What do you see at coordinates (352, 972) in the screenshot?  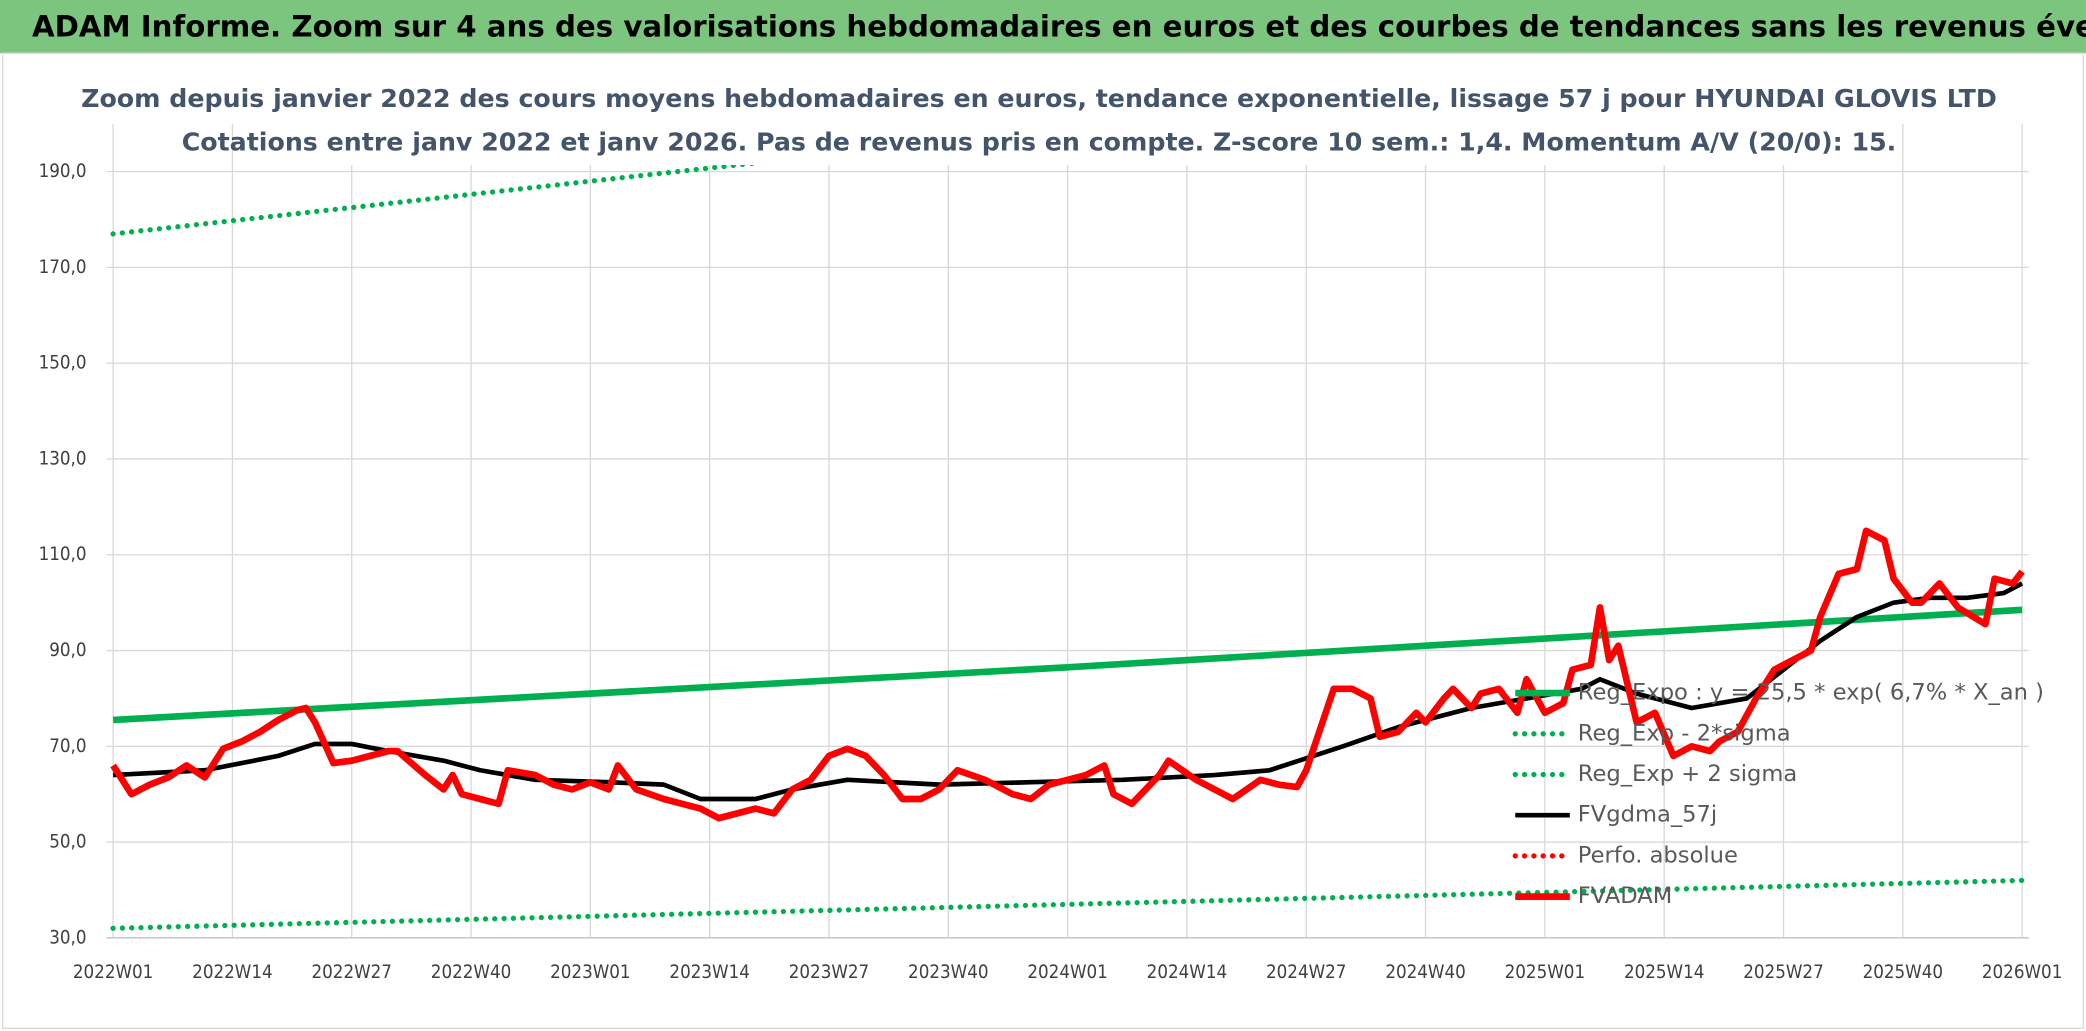 I see `x-tick-label: 2022W27` at bounding box center [352, 972].